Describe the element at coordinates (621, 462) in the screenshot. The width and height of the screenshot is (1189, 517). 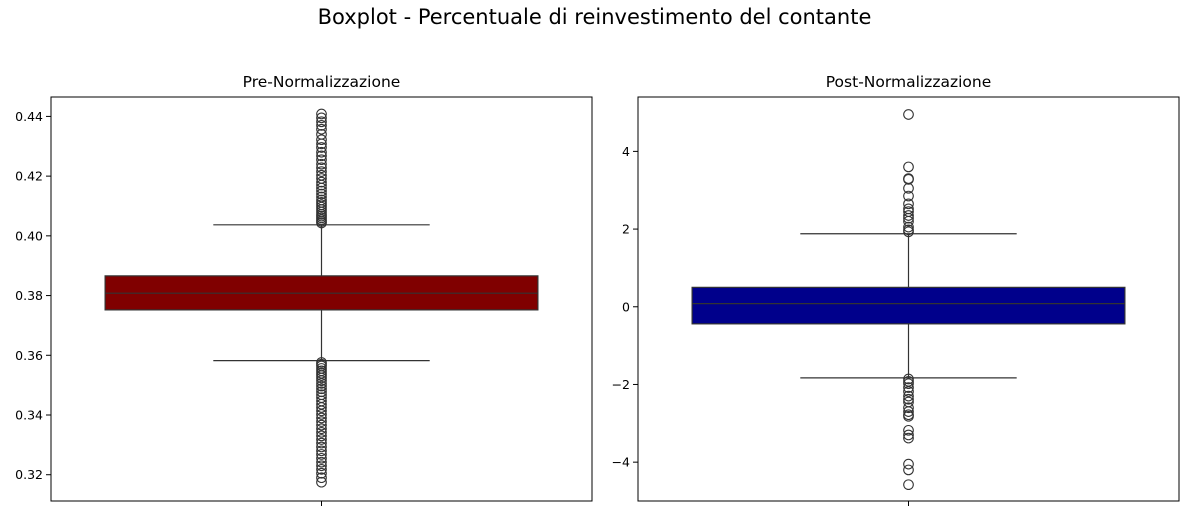
I see `y-tick-label: −4` at that location.